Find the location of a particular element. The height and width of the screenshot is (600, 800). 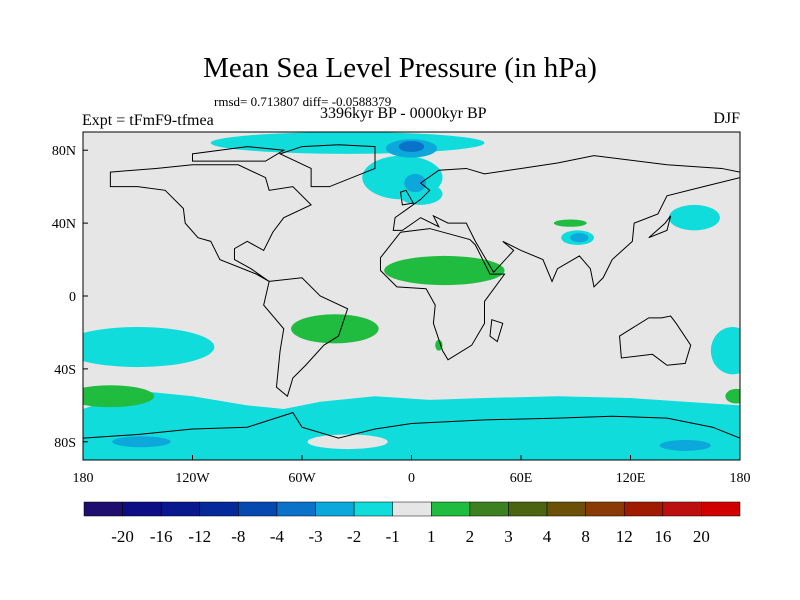

colorbar-label: 20 is located at coordinates (701, 536).